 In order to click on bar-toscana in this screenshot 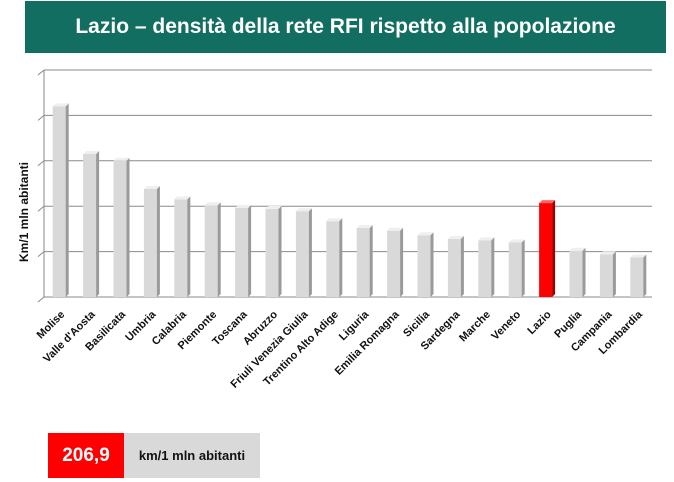, I will do `click(243, 251)`.